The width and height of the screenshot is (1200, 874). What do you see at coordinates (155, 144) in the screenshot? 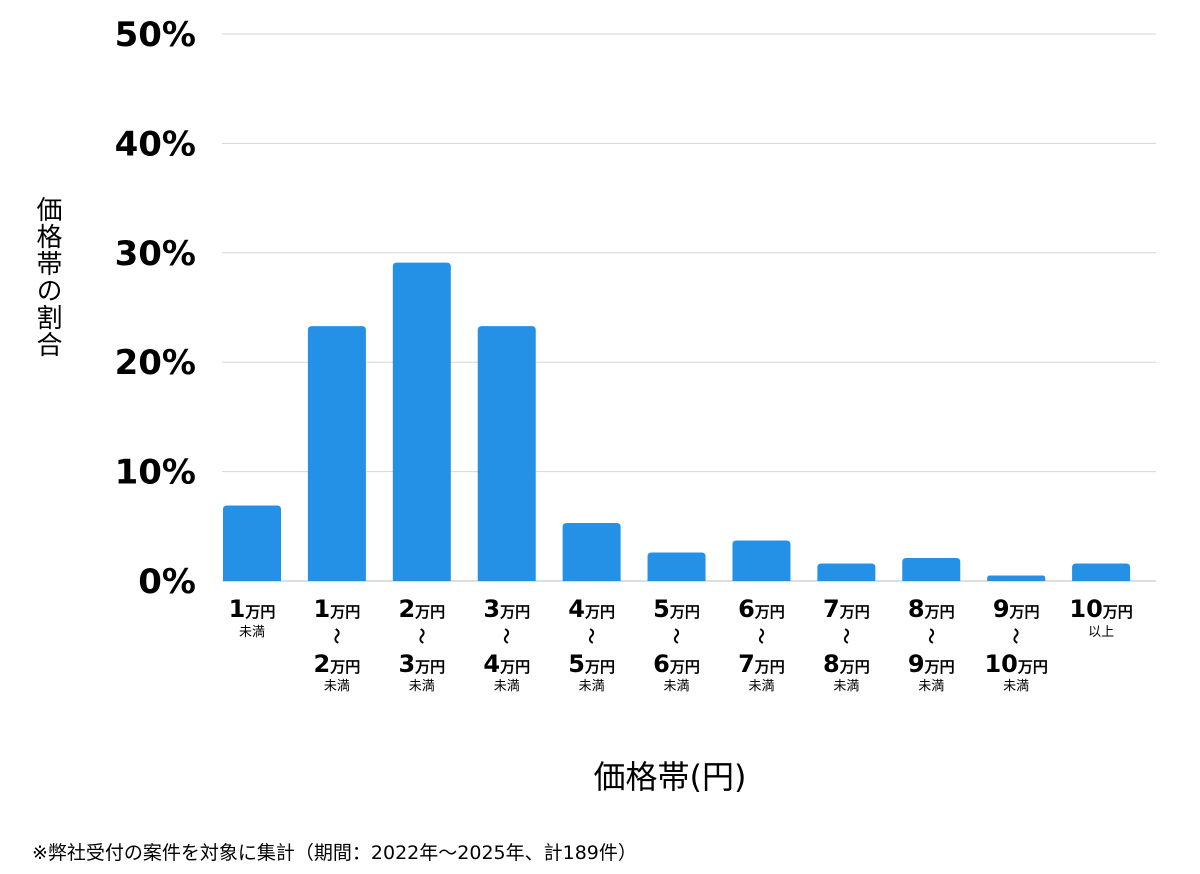
I see `y-tick-label: 40%` at bounding box center [155, 144].